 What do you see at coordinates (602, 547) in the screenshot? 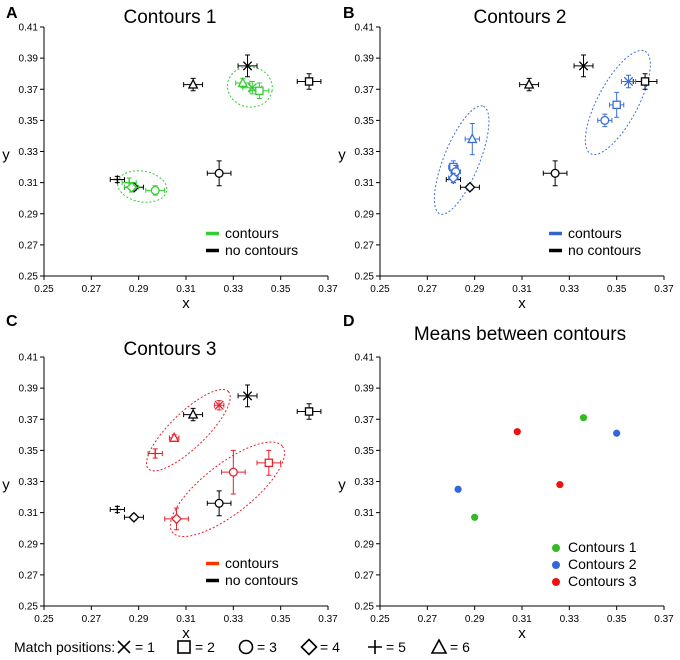
I see `legend-entry: Contours 1` at bounding box center [602, 547].